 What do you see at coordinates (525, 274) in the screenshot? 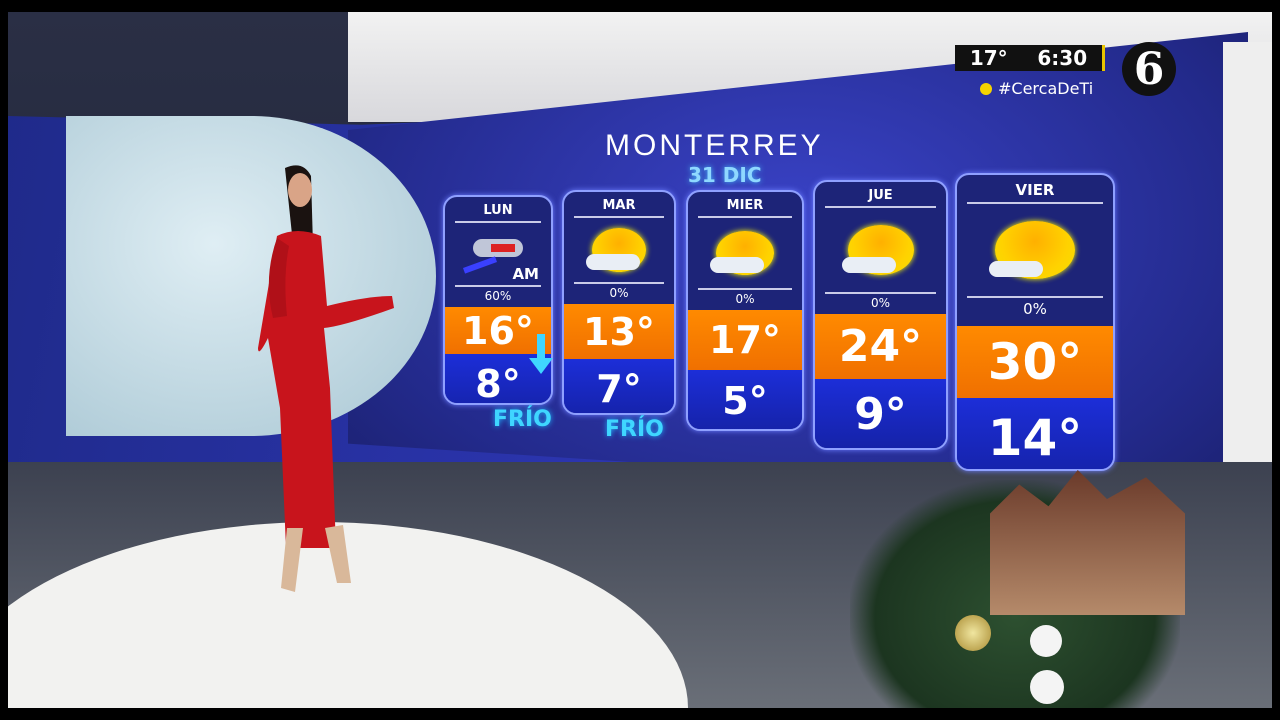
I see `am-label: AM` at bounding box center [525, 274].